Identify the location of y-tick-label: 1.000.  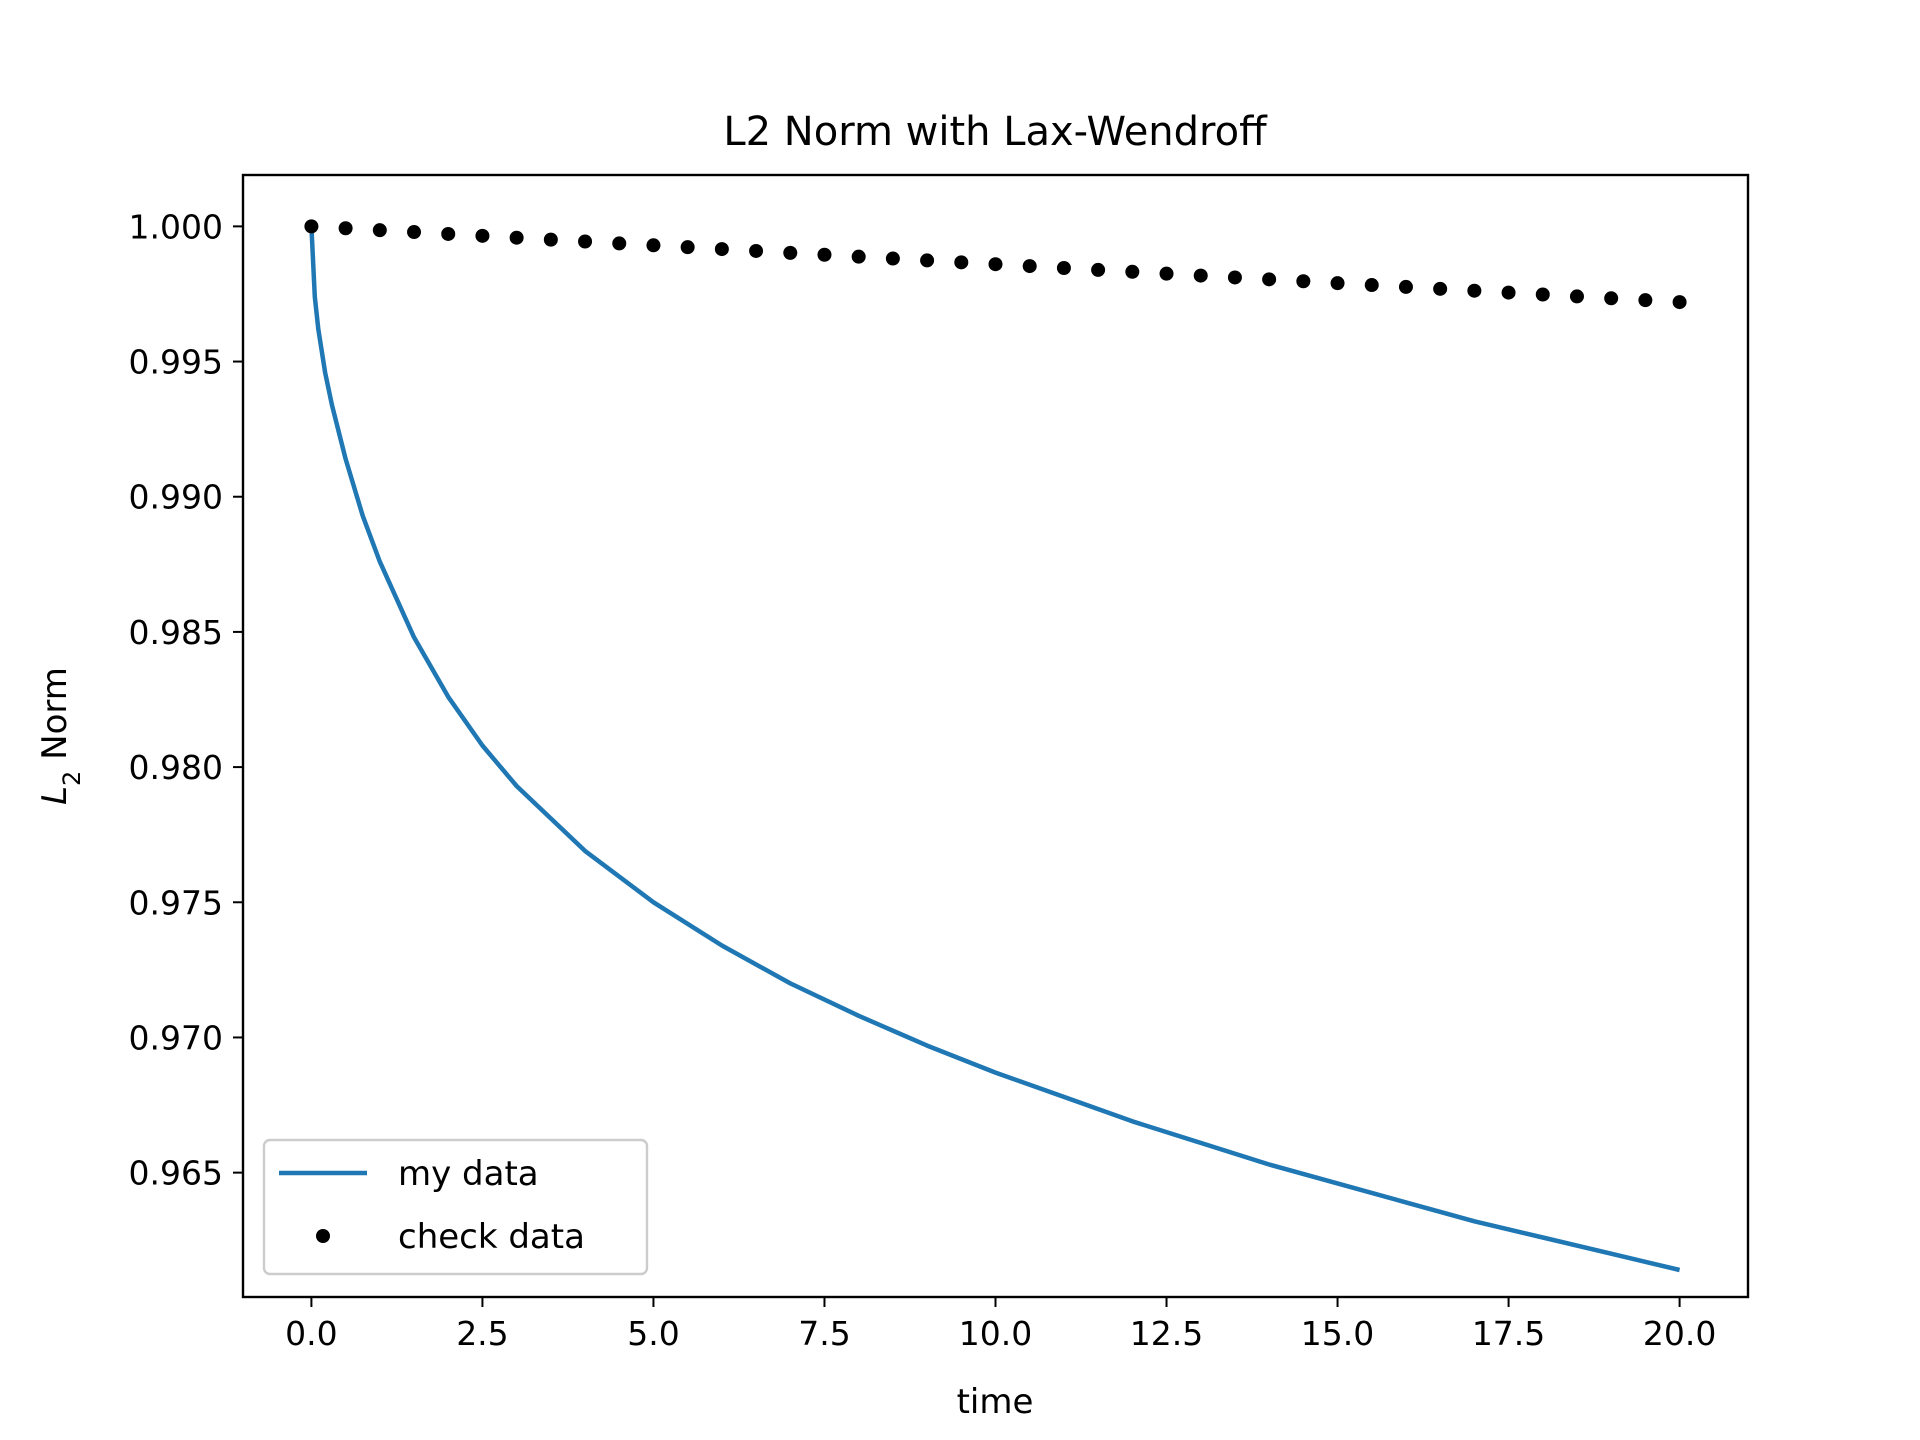
(176, 226).